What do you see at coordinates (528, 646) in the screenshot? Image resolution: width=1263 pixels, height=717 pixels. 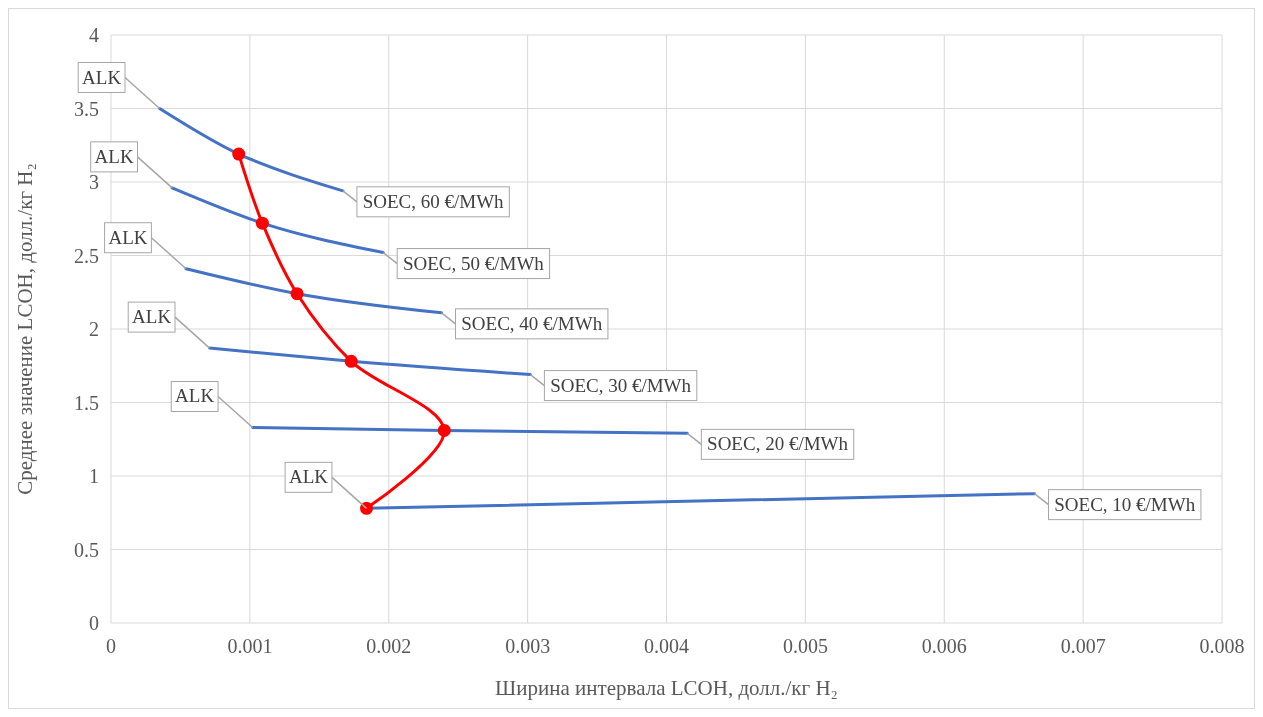 I see `x-tick-label: 0.003` at bounding box center [528, 646].